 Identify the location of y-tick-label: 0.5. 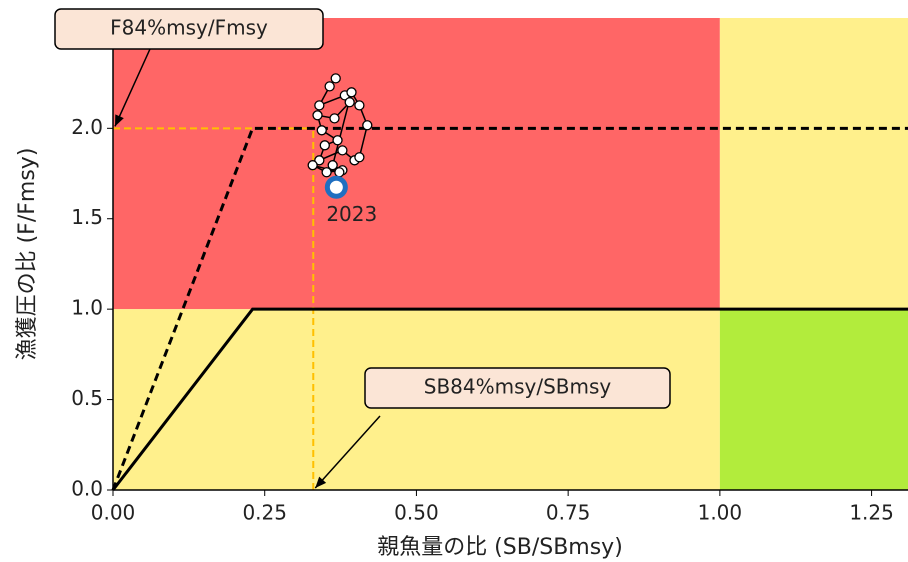
(87, 398).